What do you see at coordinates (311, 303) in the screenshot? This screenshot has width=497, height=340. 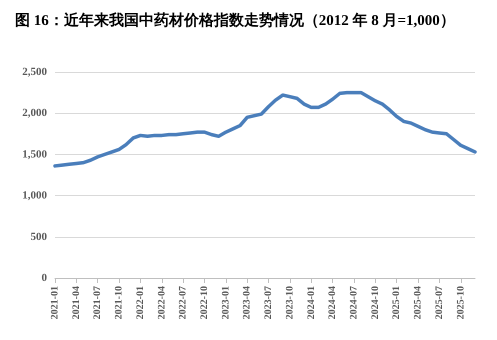 I see `x-tick-label: 2024-01` at bounding box center [311, 303].